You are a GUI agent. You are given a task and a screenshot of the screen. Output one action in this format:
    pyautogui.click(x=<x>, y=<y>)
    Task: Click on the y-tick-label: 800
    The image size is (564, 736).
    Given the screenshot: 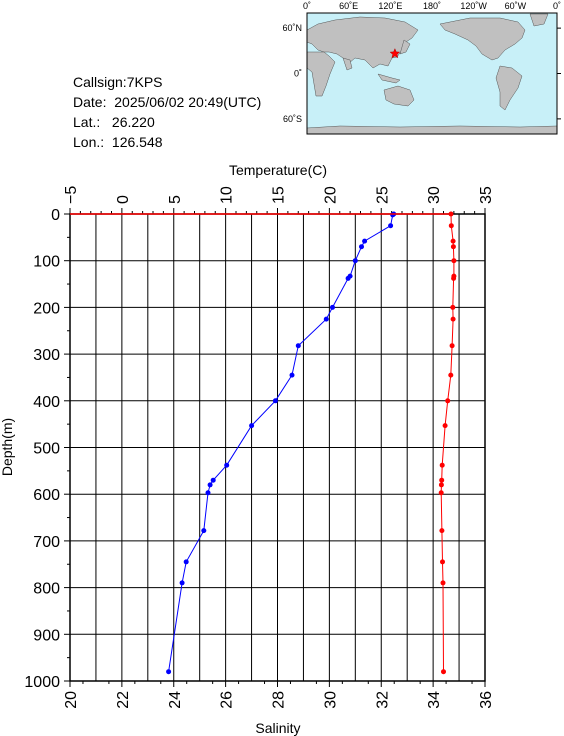 What is the action you would take?
    pyautogui.click(x=46, y=589)
    